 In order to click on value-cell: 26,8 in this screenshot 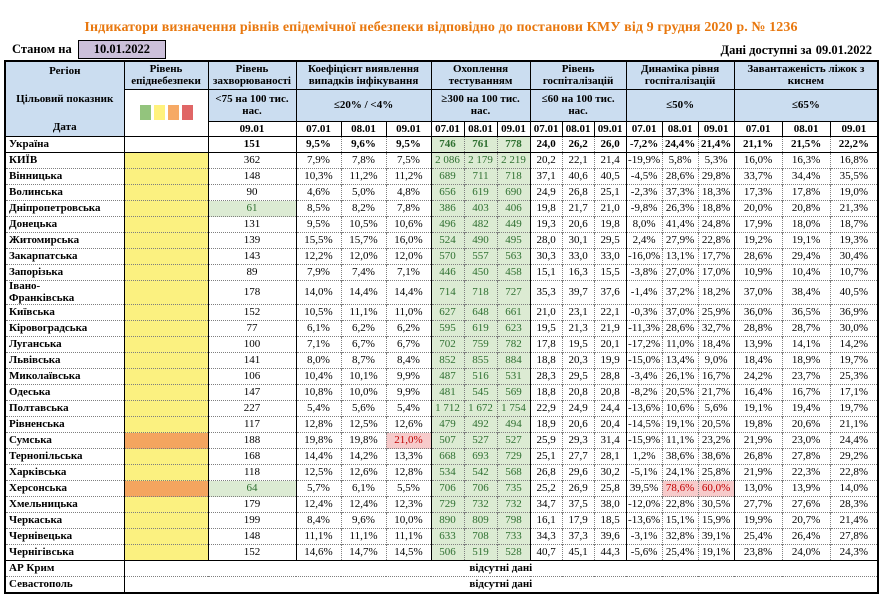, I will do `click(578, 192)`.